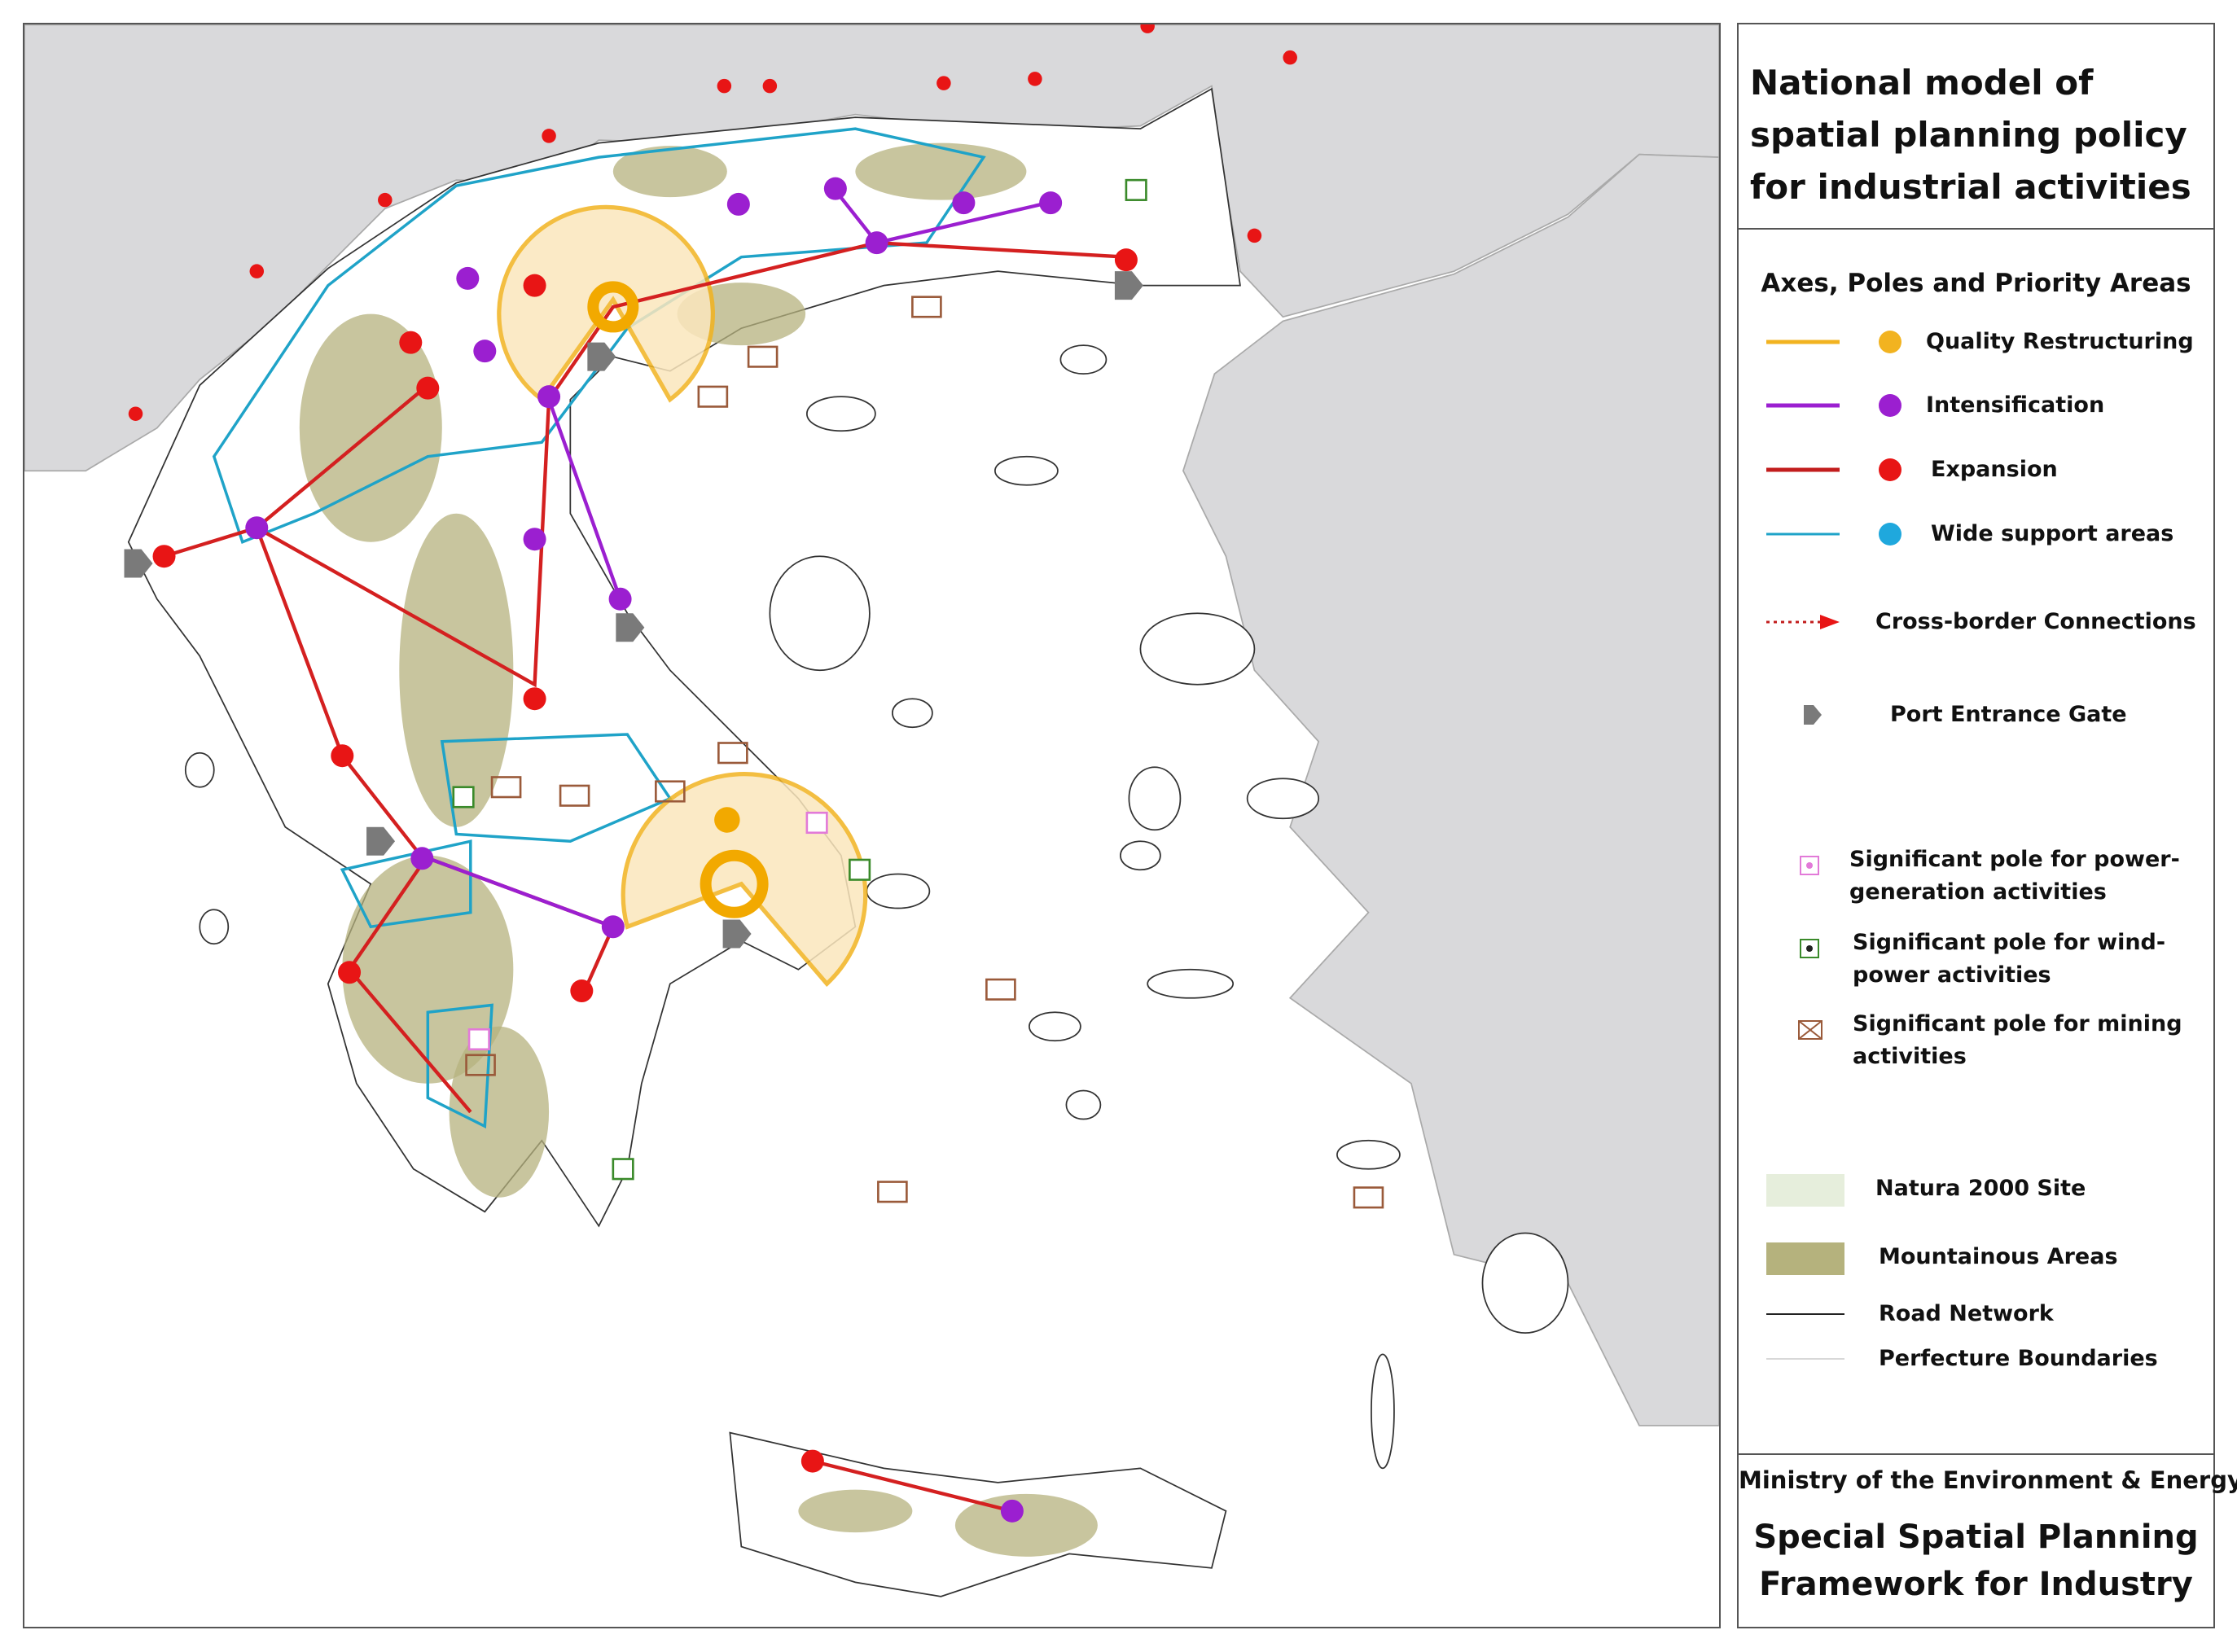 This screenshot has height=1652, width=2237. What do you see at coordinates (478, 1039) in the screenshot?
I see `power-pole` at bounding box center [478, 1039].